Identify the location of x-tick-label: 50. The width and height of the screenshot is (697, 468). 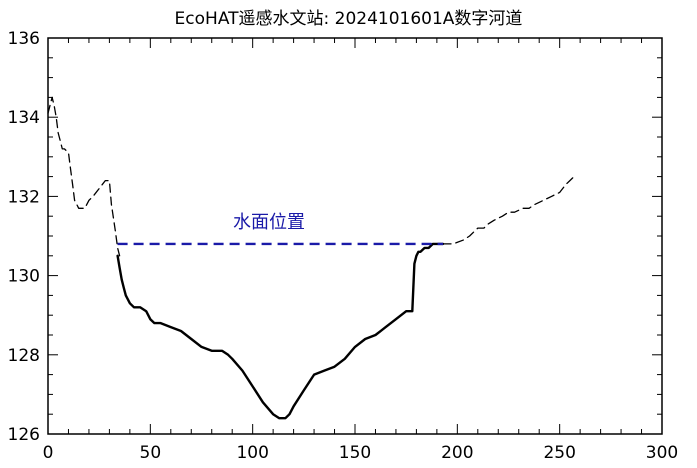
(151, 453).